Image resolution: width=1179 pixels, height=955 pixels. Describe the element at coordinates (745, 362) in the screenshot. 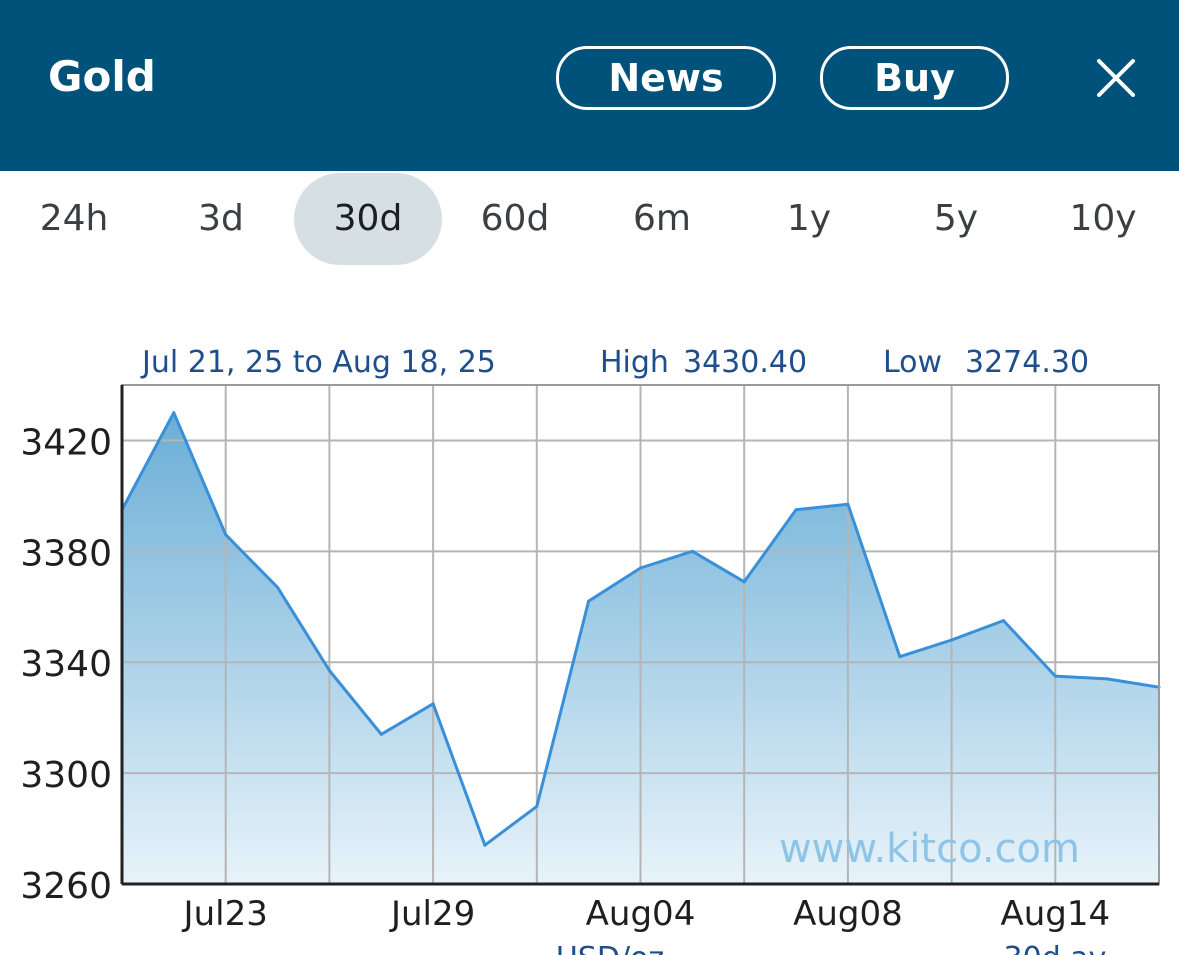

I see `high-value: 3430.40` at that location.